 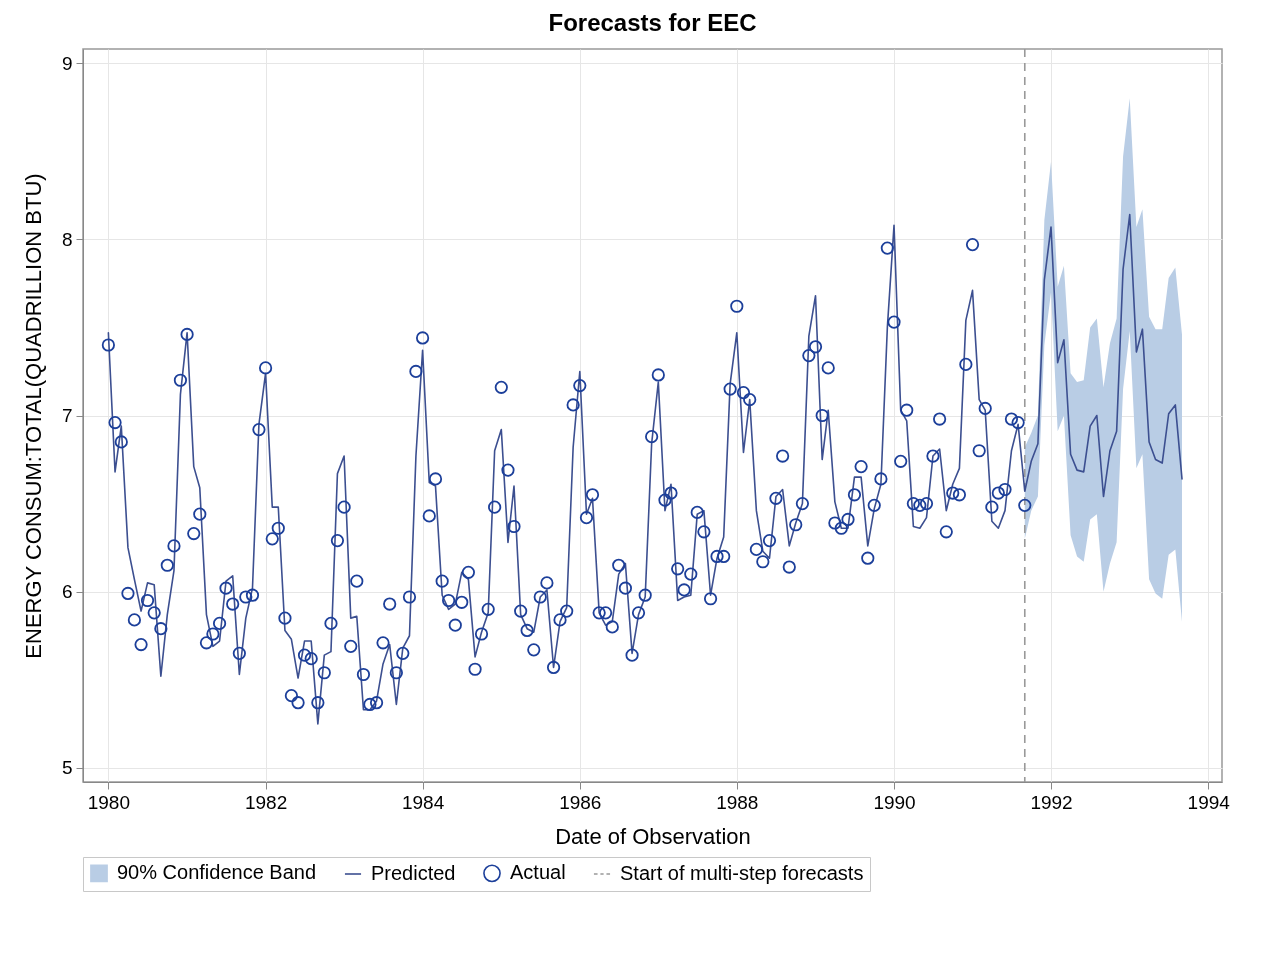 I want to click on legend-label: Predicted, so click(x=413, y=873).